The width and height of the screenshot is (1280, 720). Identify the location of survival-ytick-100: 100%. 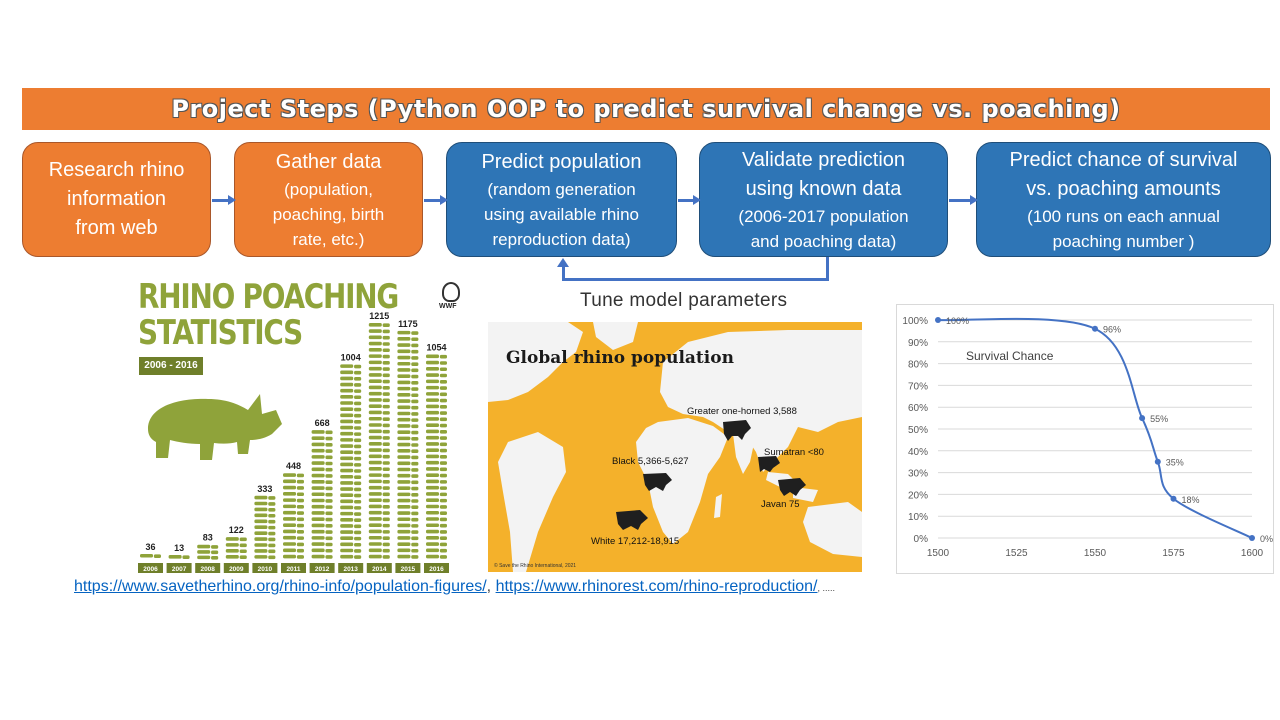
(915, 321).